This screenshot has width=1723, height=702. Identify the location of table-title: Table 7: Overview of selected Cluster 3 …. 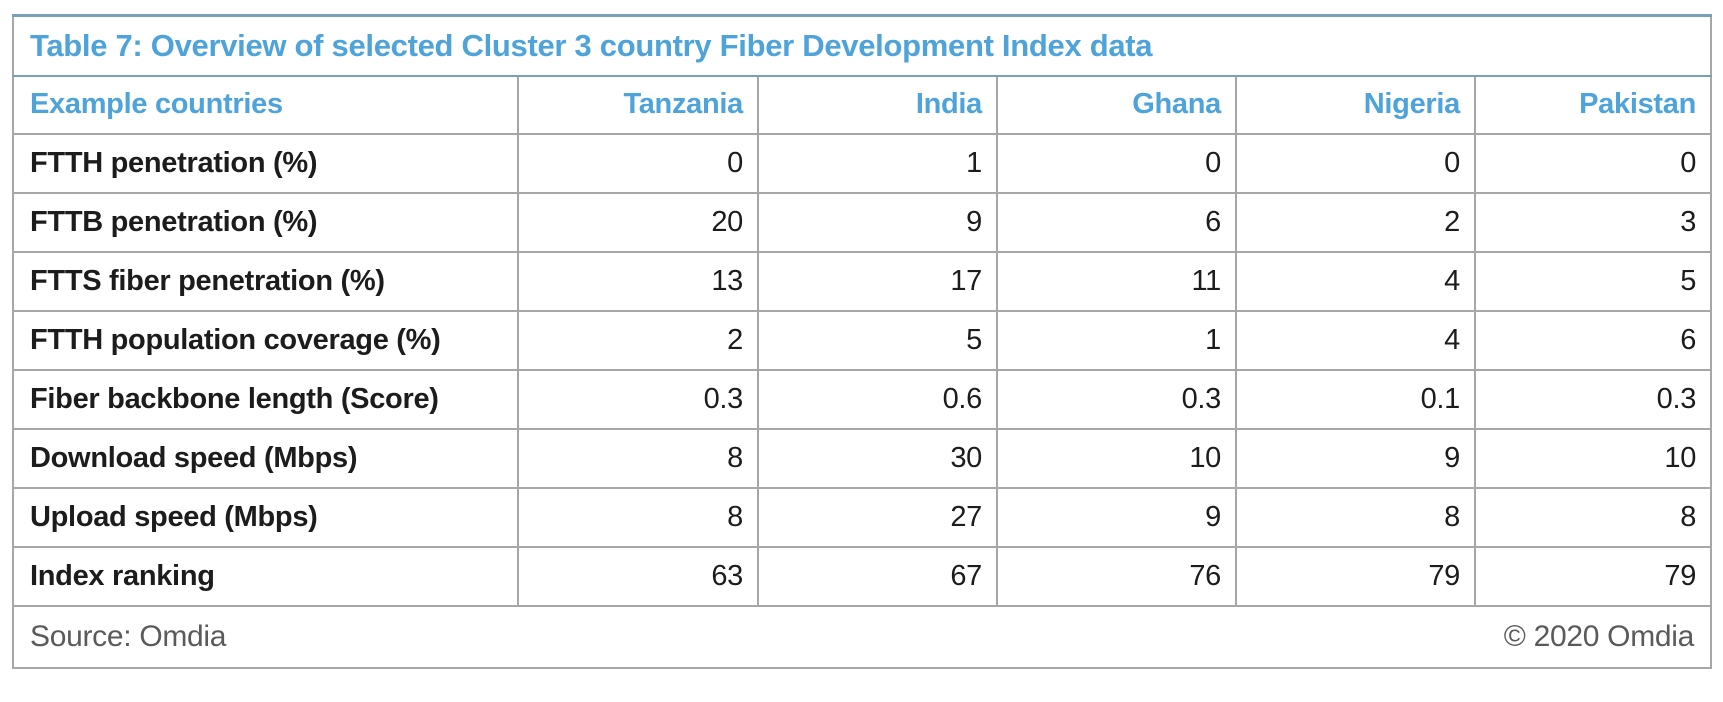
(862, 45).